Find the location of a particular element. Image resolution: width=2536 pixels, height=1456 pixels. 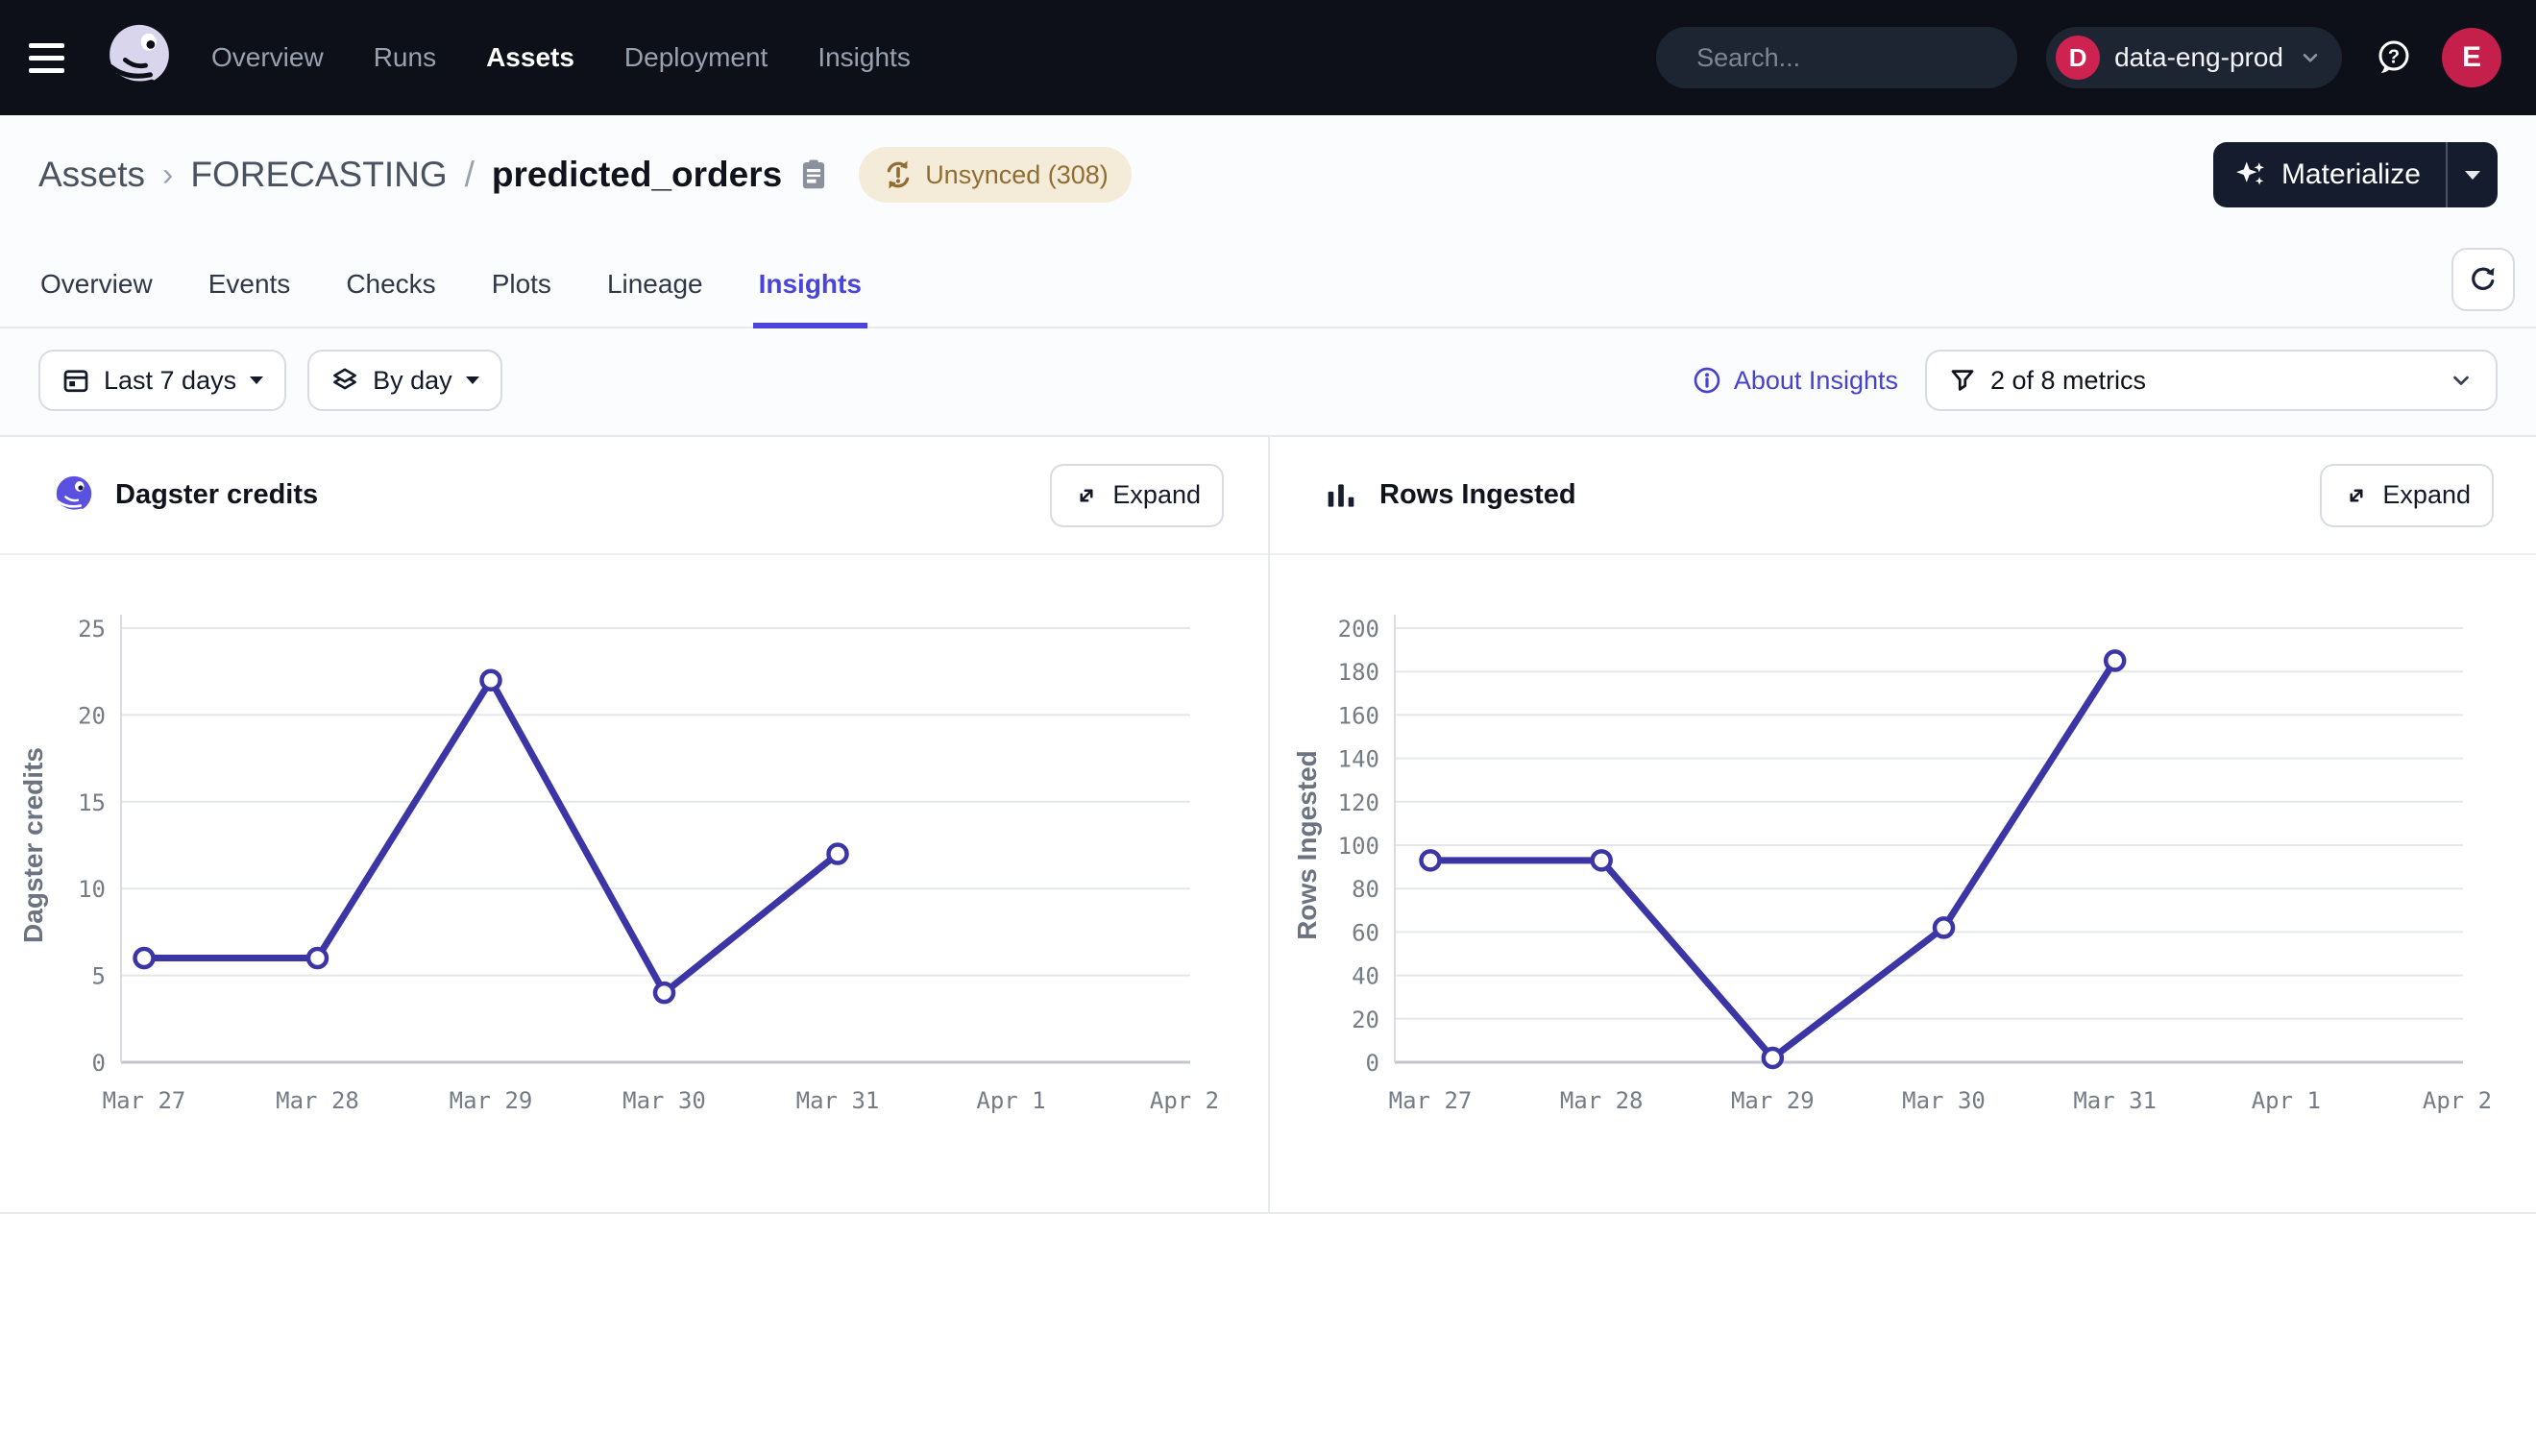

svg-text: 180 is located at coordinates (1358, 673).